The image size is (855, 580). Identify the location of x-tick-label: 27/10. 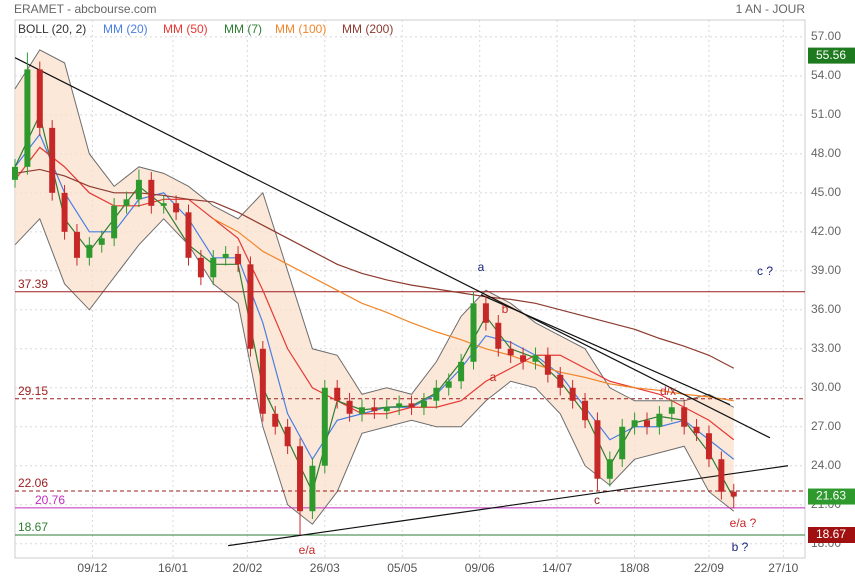
(783, 568).